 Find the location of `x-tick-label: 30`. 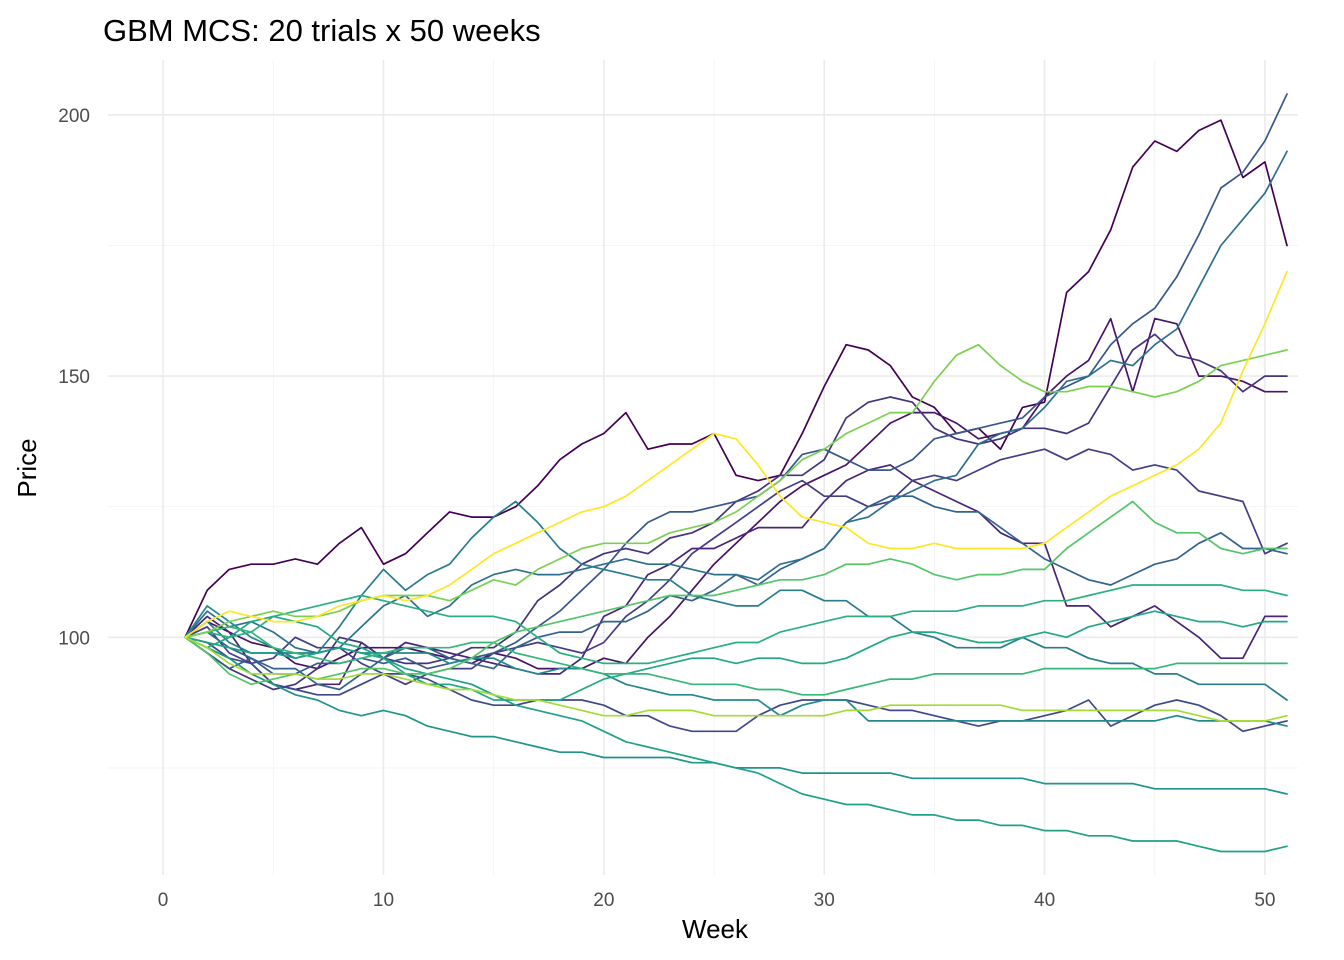

x-tick-label: 30 is located at coordinates (824, 900).